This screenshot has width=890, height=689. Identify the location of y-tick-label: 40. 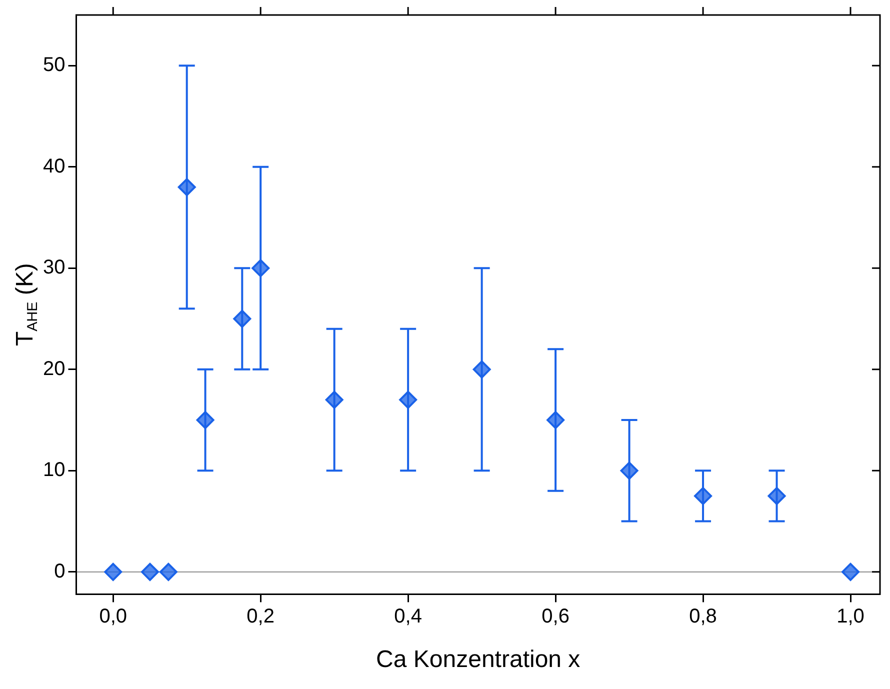
(54, 166).